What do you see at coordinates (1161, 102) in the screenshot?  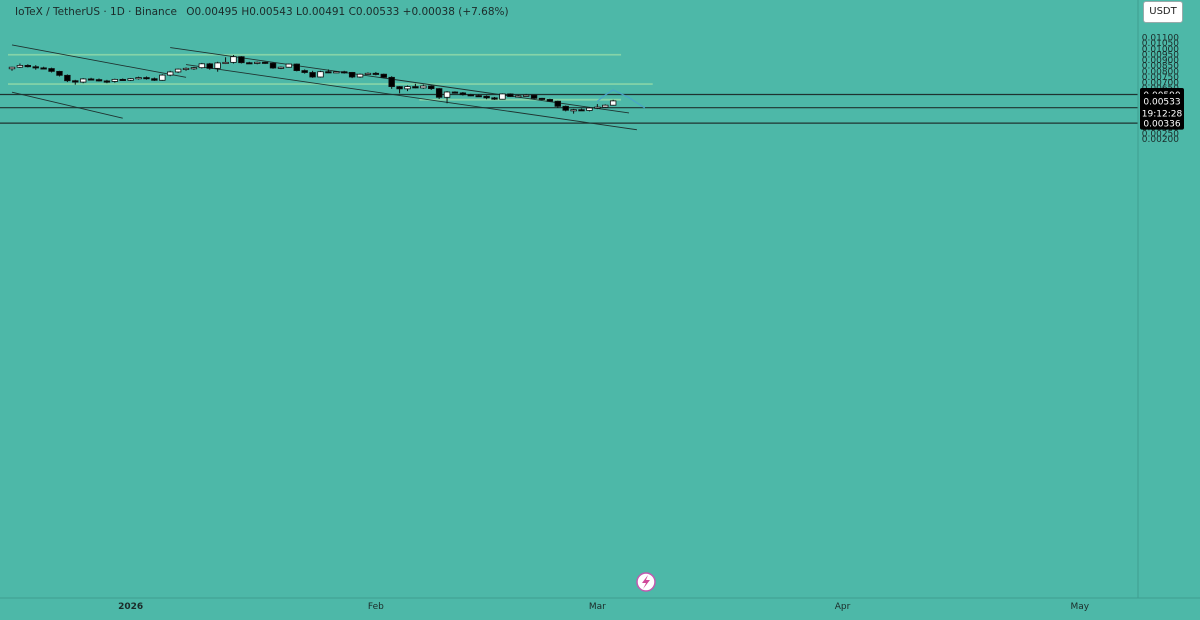 I see `current-price-text: 0.00533` at bounding box center [1161, 102].